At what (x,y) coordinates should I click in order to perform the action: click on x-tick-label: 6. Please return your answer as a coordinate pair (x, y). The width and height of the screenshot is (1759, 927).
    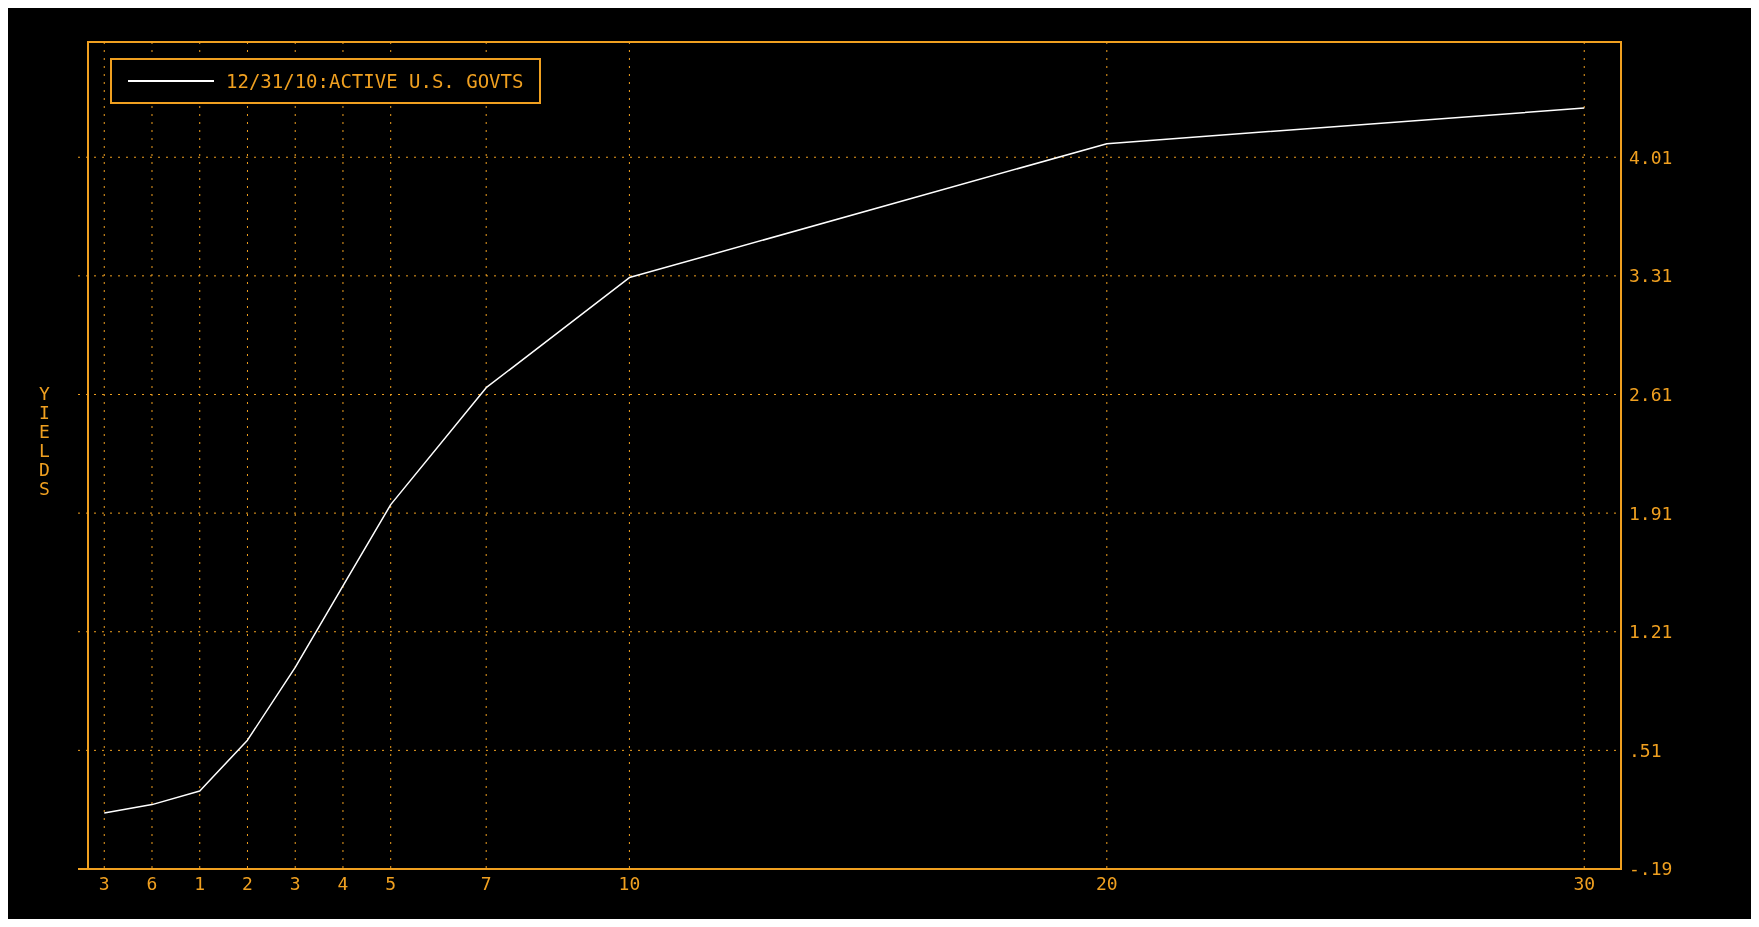
    Looking at the image, I should click on (152, 883).